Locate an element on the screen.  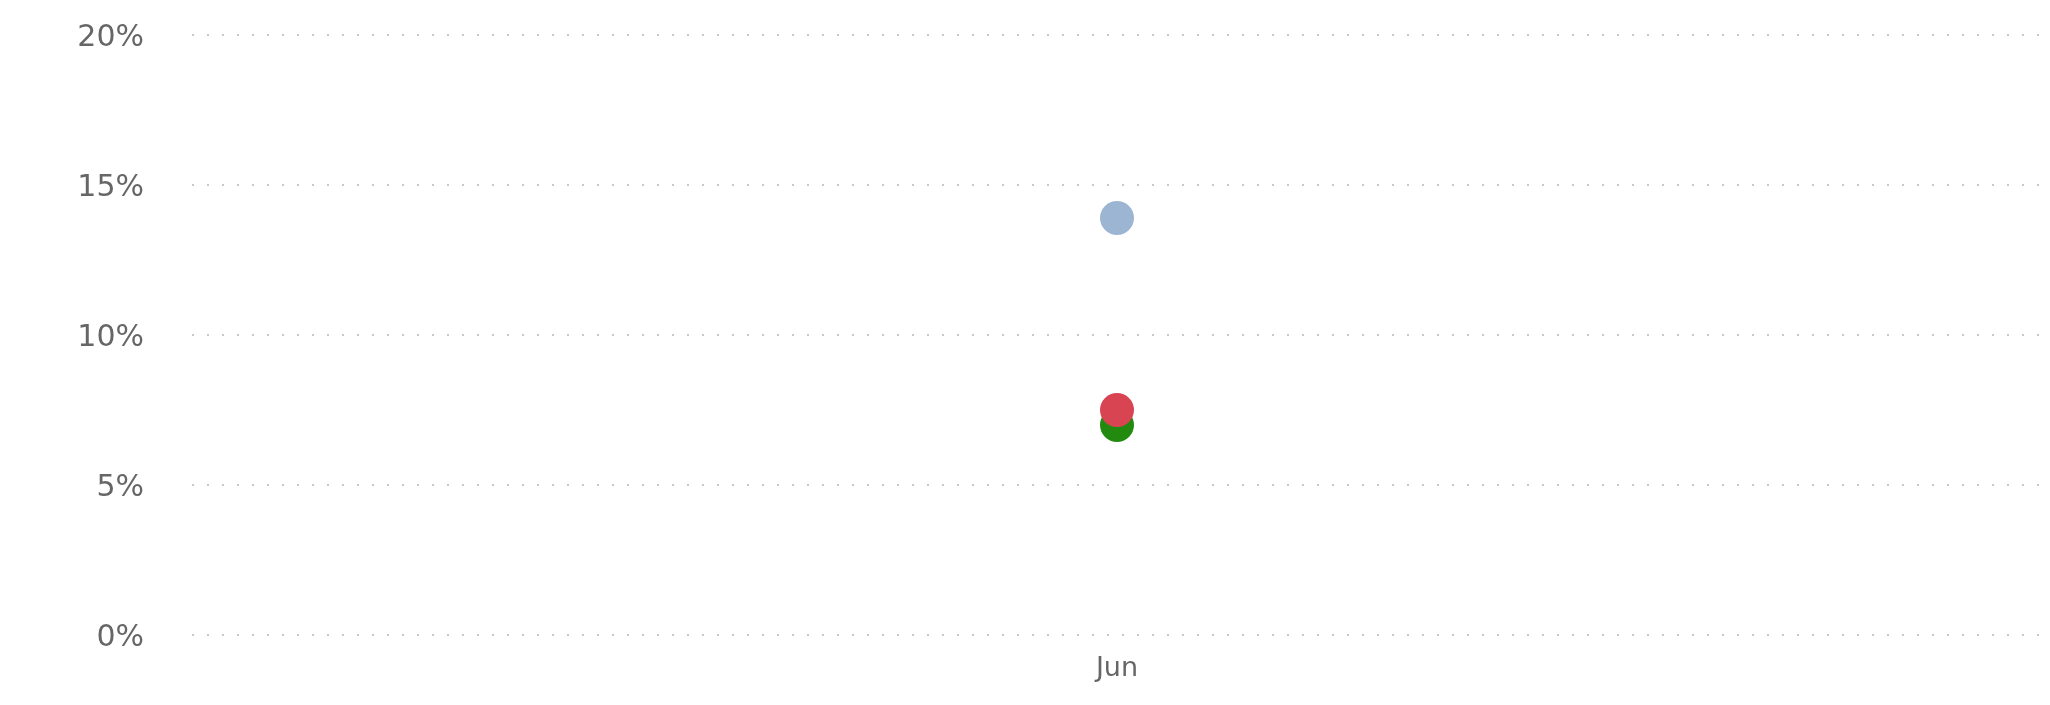
y-tick-label: 0% is located at coordinates (120, 635).